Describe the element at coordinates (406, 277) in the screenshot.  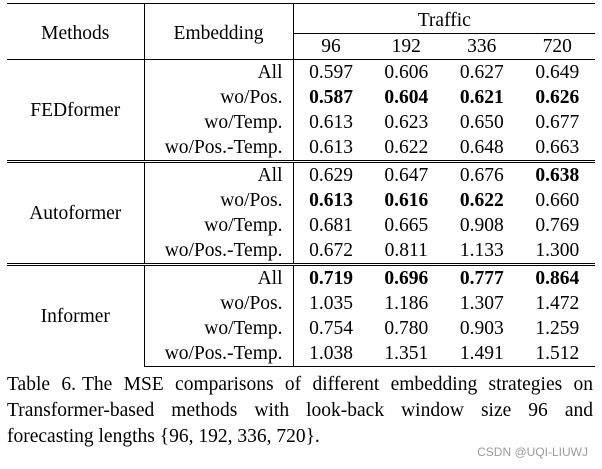
I see `mse-value: 0.696` at that location.